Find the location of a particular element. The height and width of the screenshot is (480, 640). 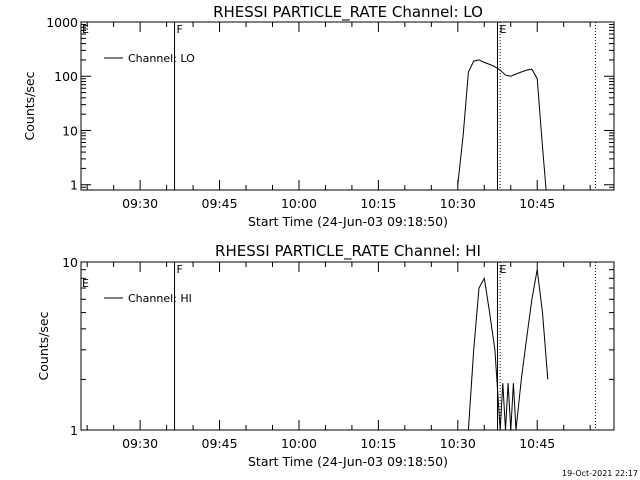

x-axis-label-hi: Start Time (24-Jun-03 09:18:50) is located at coordinates (348, 461).